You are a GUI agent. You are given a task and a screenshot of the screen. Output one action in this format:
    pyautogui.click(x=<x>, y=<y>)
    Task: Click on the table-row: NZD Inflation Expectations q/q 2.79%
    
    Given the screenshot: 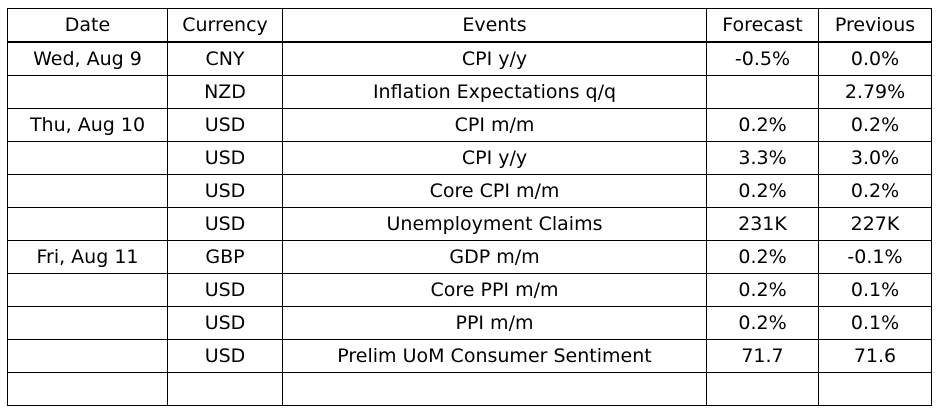 What is the action you would take?
    pyautogui.click(x=469, y=92)
    